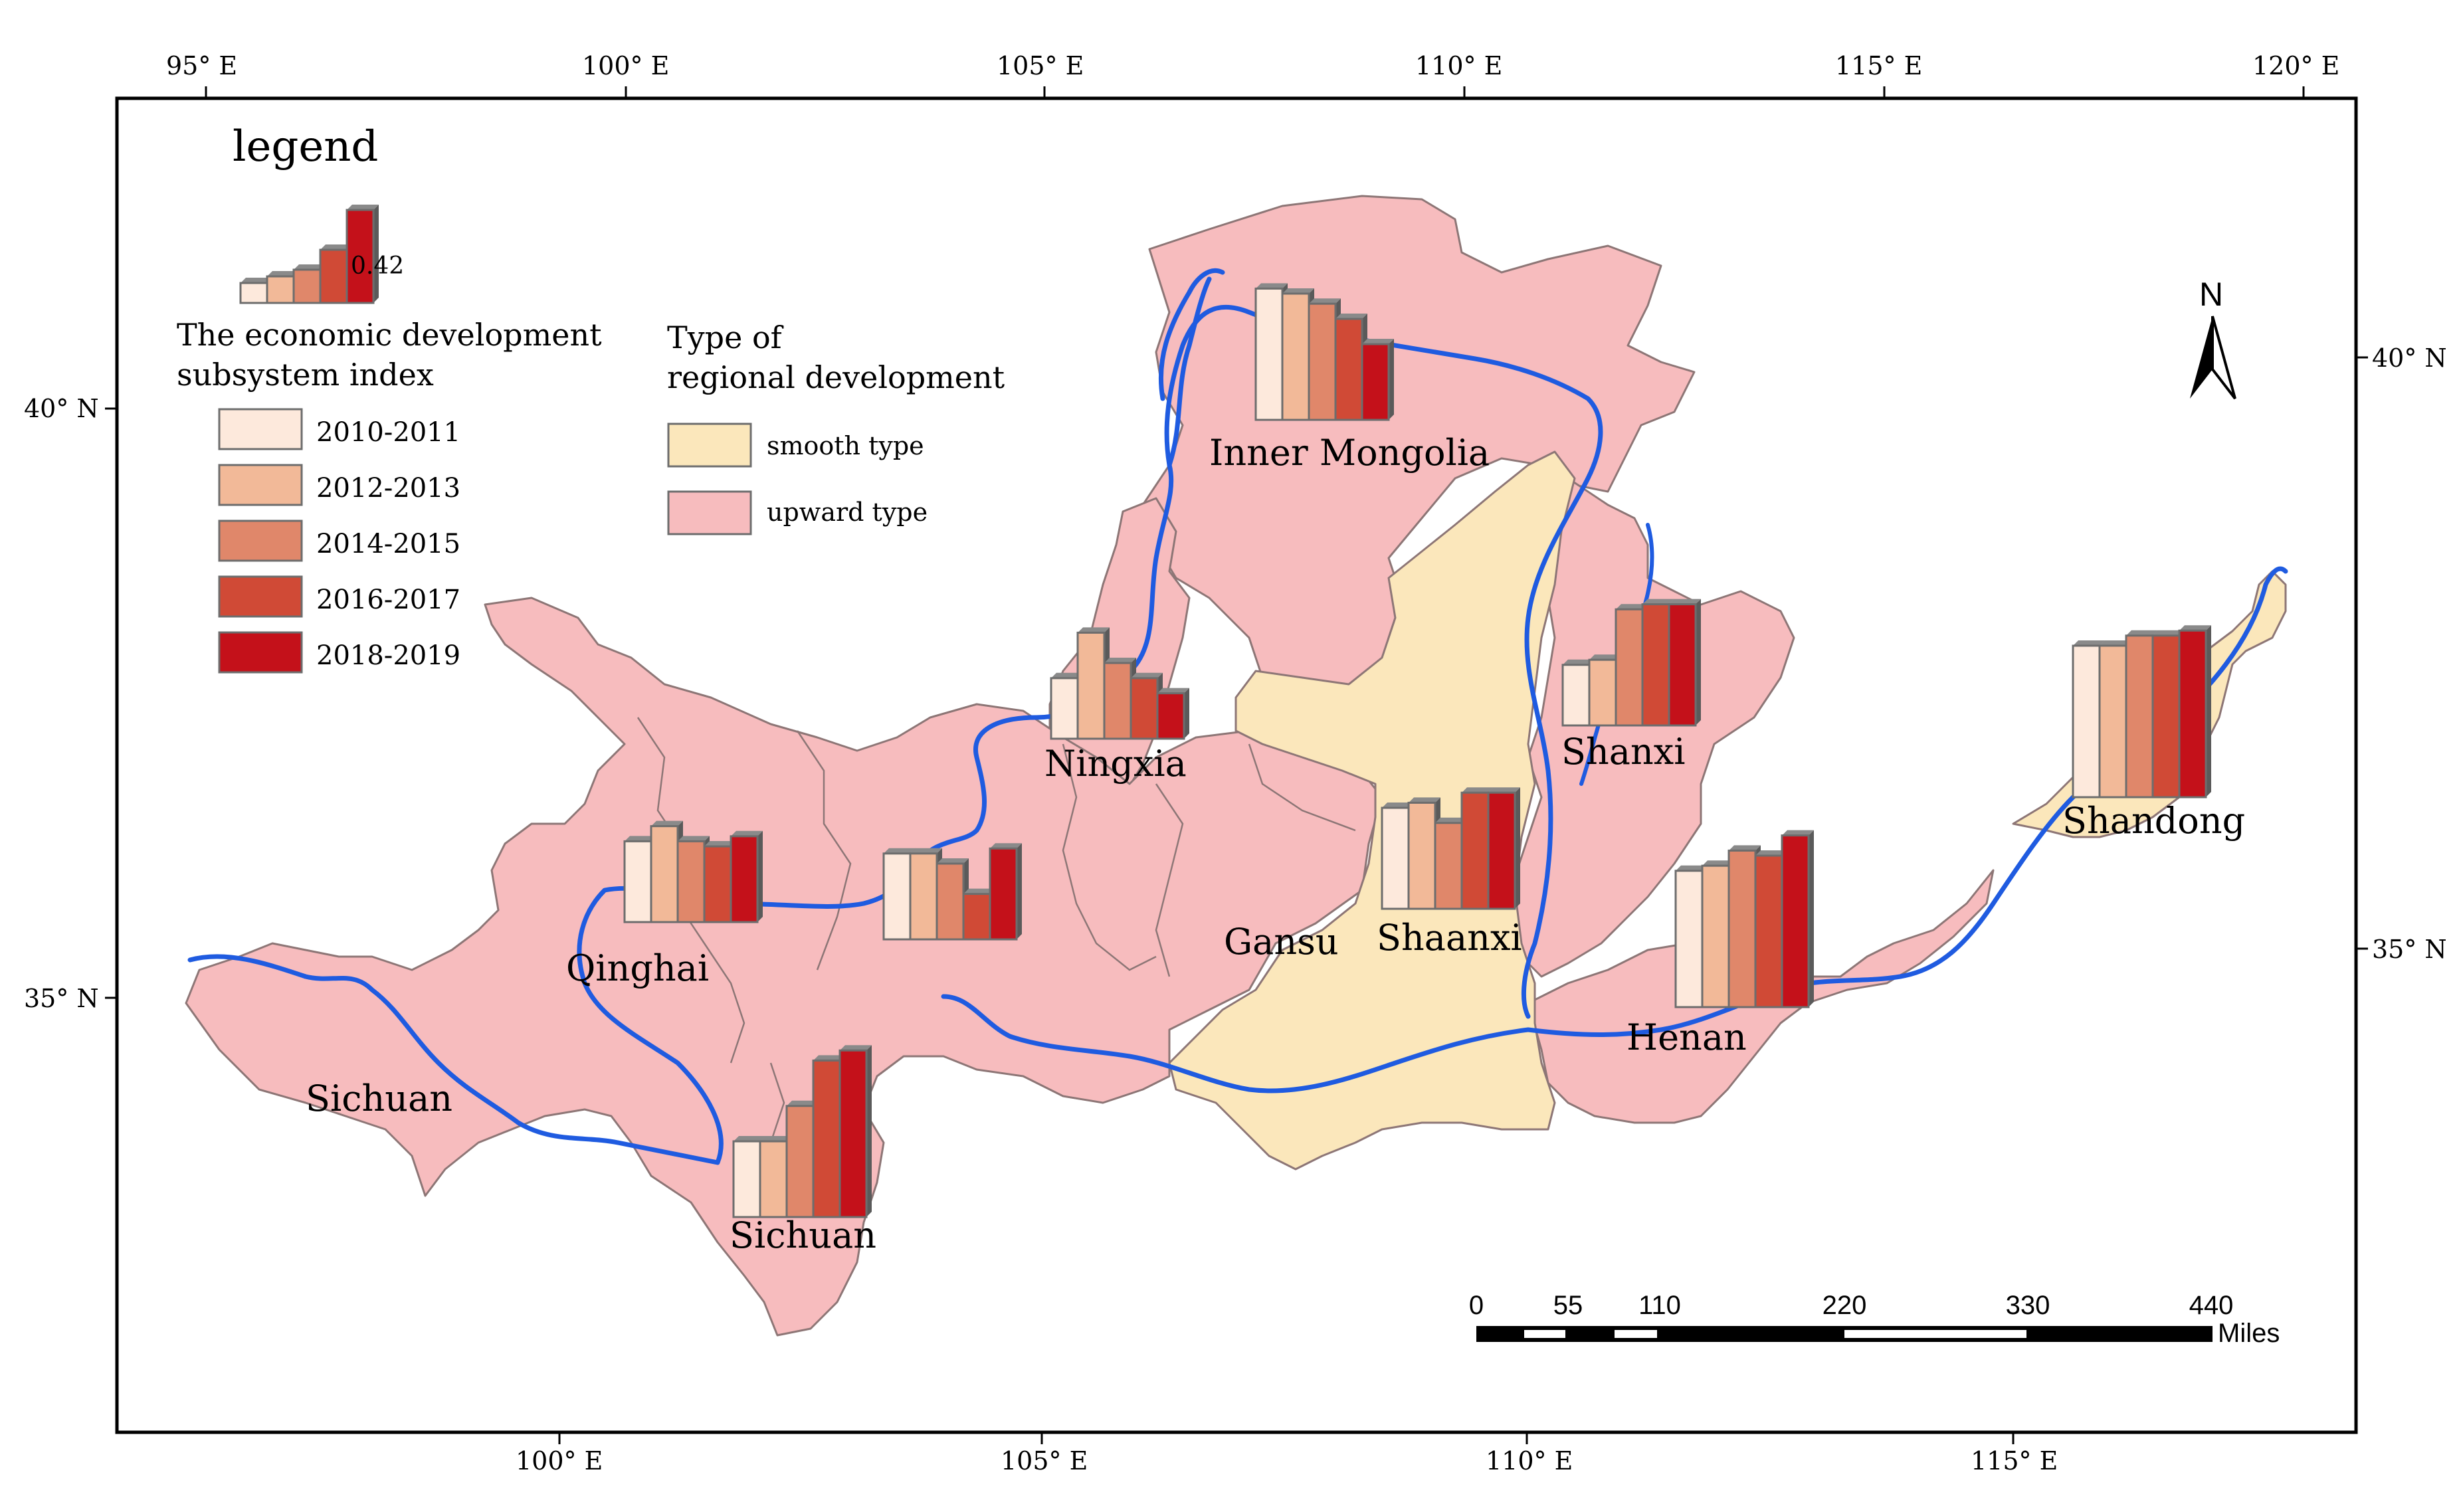 Image resolution: width=2461 pixels, height=1512 pixels. What do you see at coordinates (2211, 294) in the screenshot?
I see `north-arrow-label: N` at bounding box center [2211, 294].